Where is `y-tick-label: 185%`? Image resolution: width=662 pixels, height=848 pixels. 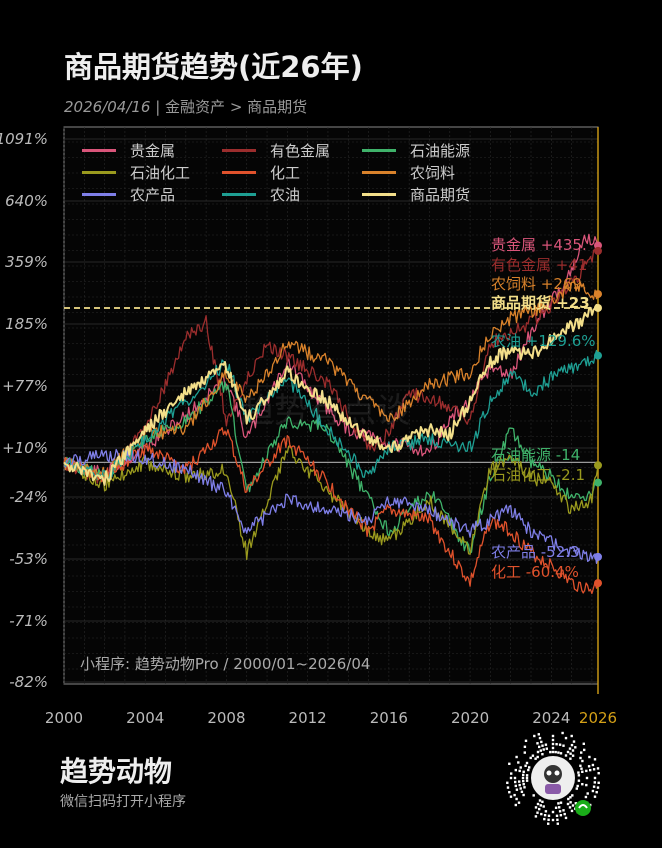
y-tick-label: 185% is located at coordinates (26, 324).